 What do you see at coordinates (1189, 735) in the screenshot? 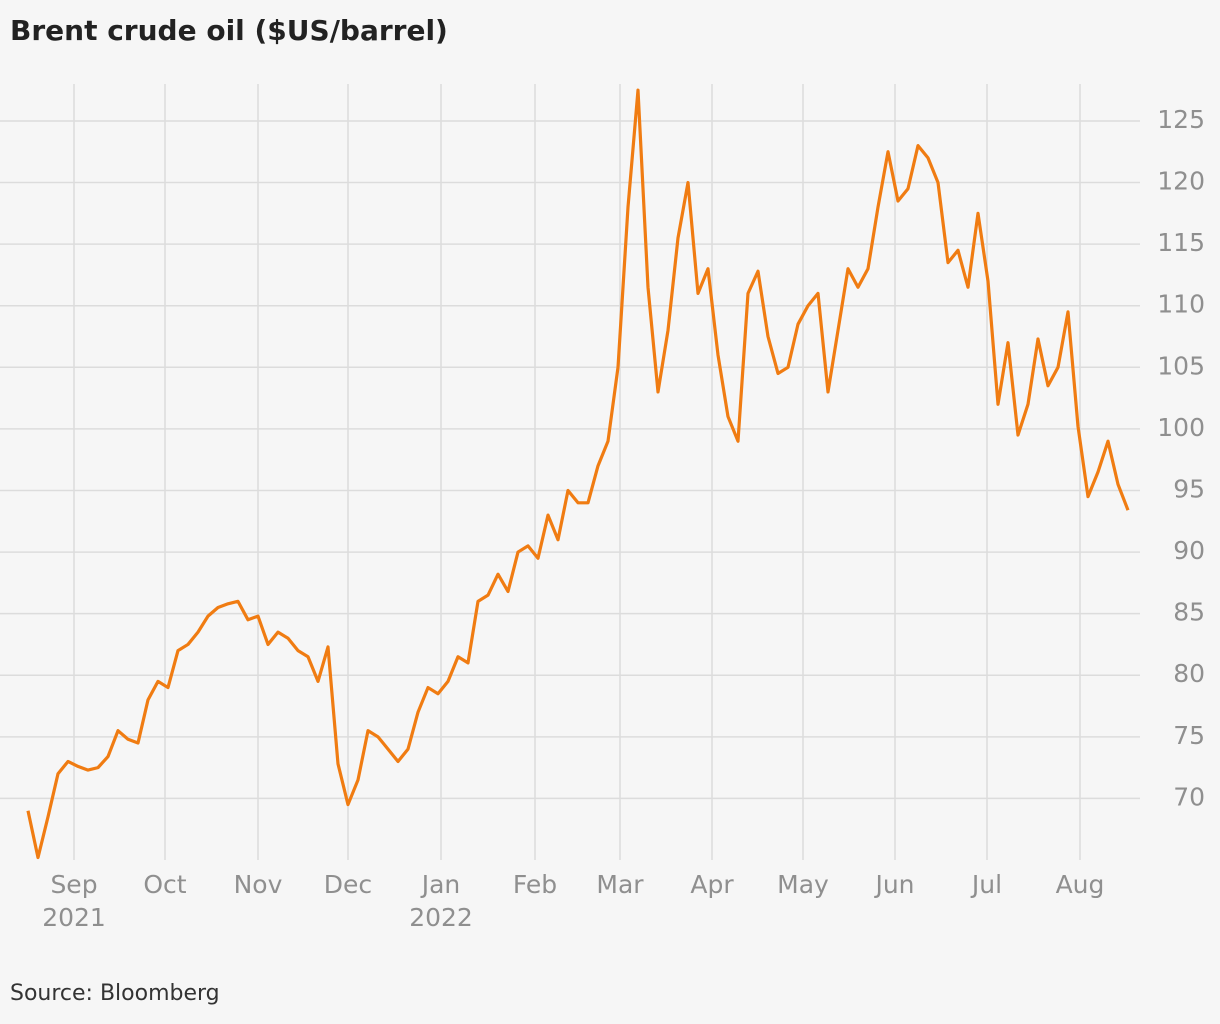
I see `y-tick-label: 75` at bounding box center [1189, 735].